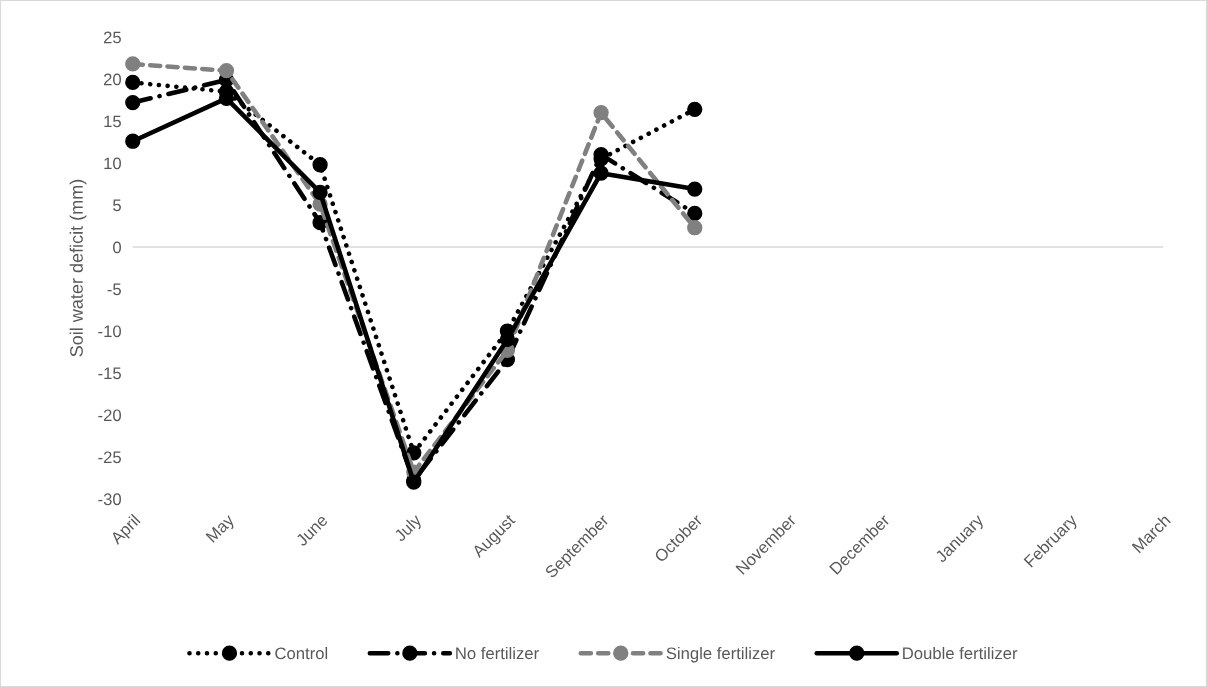 This screenshot has height=687, width=1207. What do you see at coordinates (109, 457) in the screenshot?
I see `y-tick-label: -25` at bounding box center [109, 457].